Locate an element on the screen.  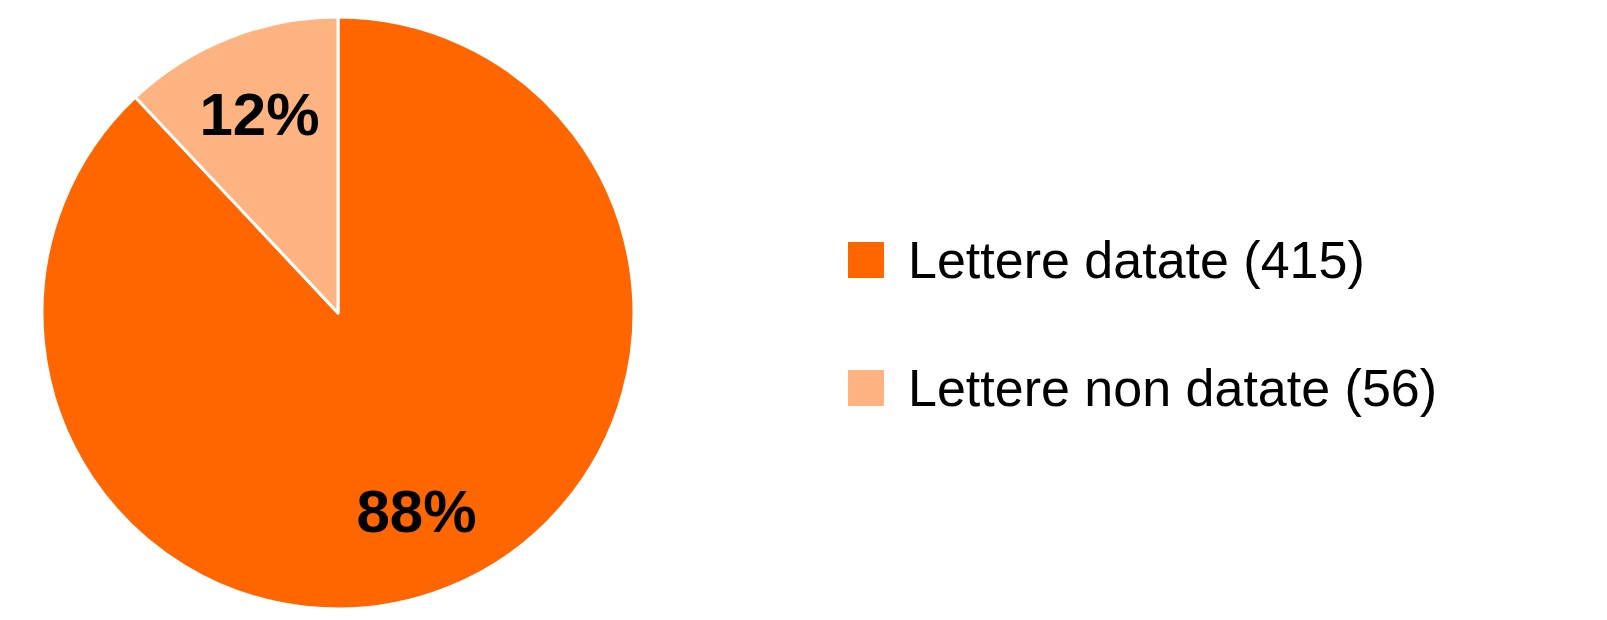
data-label: 12% is located at coordinates (259, 115).